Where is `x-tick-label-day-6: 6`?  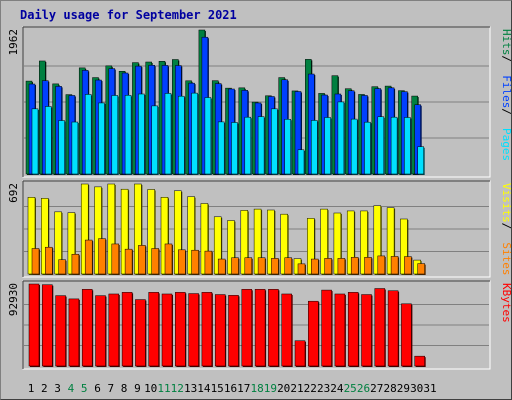 x-tick-label-day-6: 6 is located at coordinates (97, 388).